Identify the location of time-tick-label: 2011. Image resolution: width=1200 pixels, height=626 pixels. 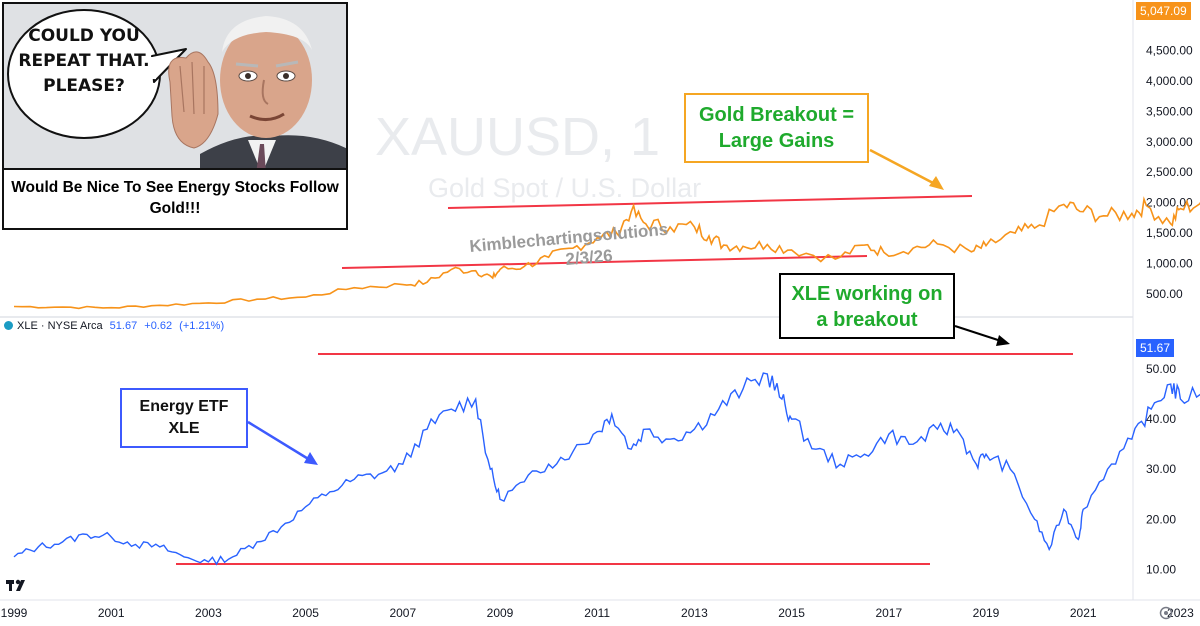
(597, 613).